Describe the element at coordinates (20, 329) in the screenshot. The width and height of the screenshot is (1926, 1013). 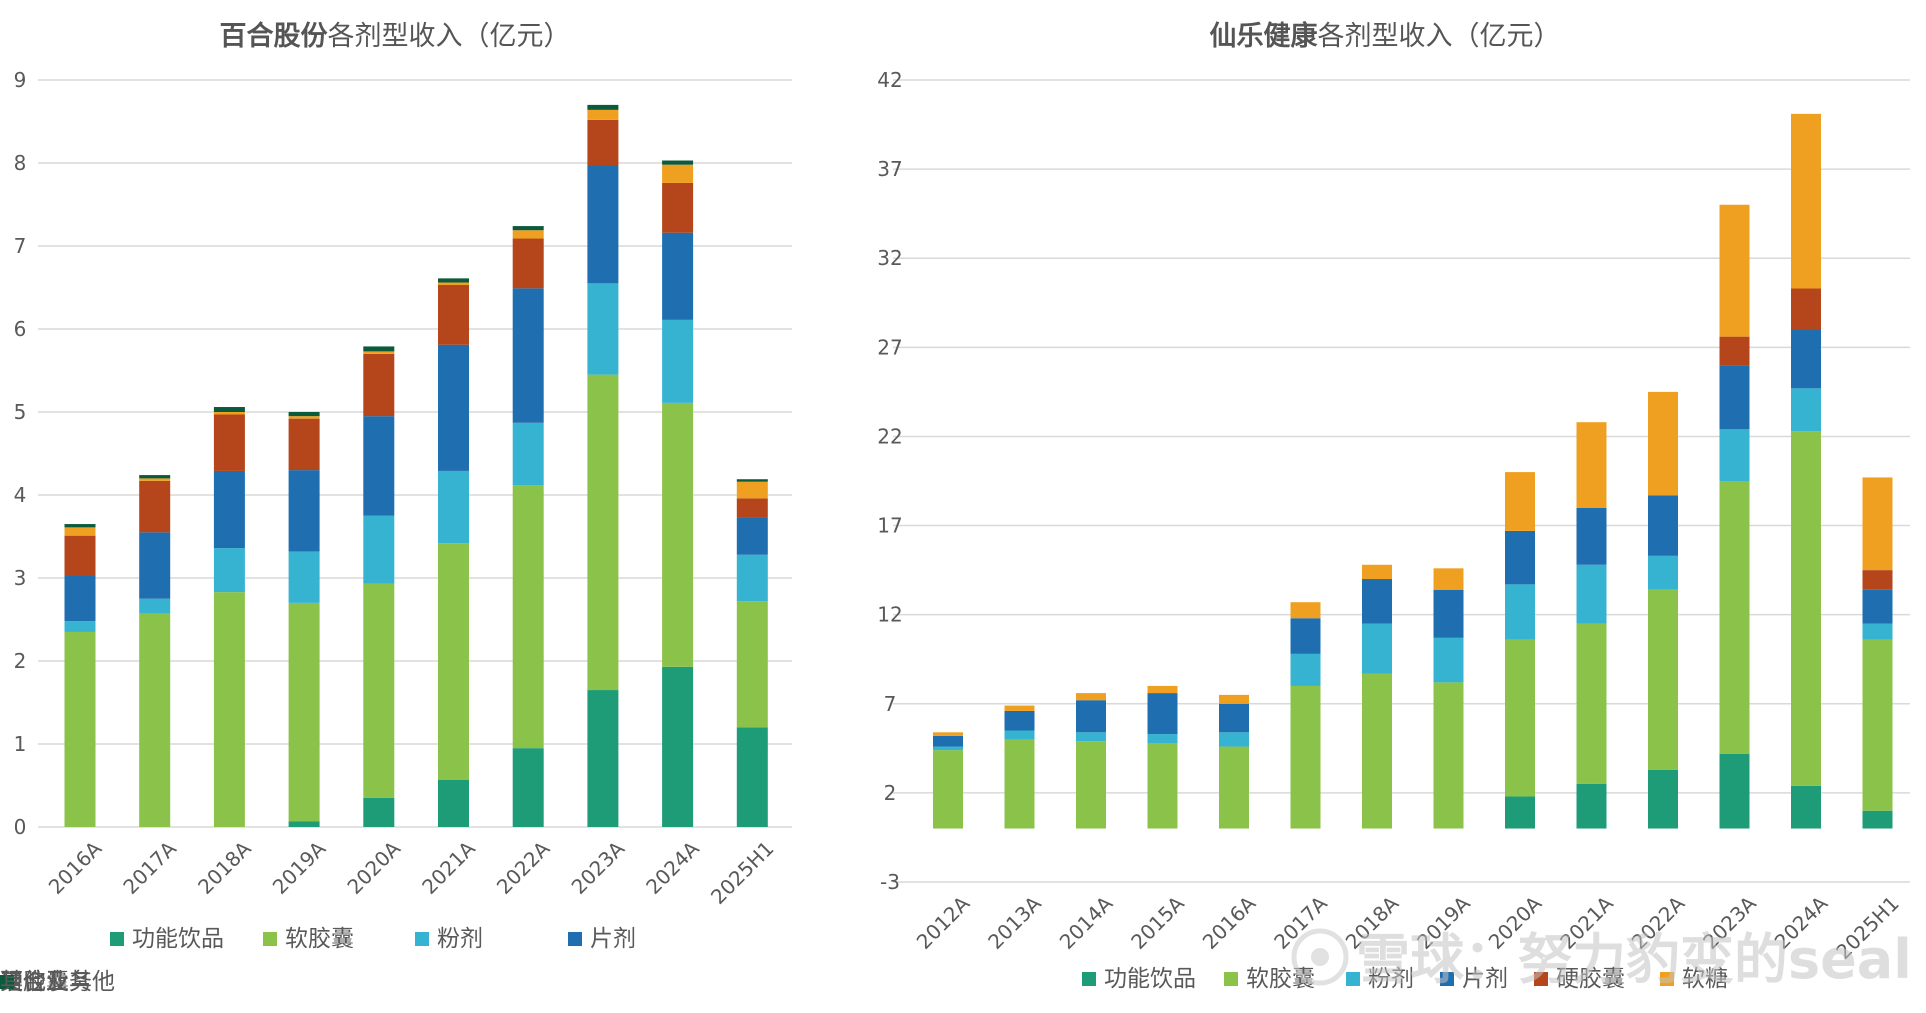
I see `left-y-tick-label: 6` at that location.